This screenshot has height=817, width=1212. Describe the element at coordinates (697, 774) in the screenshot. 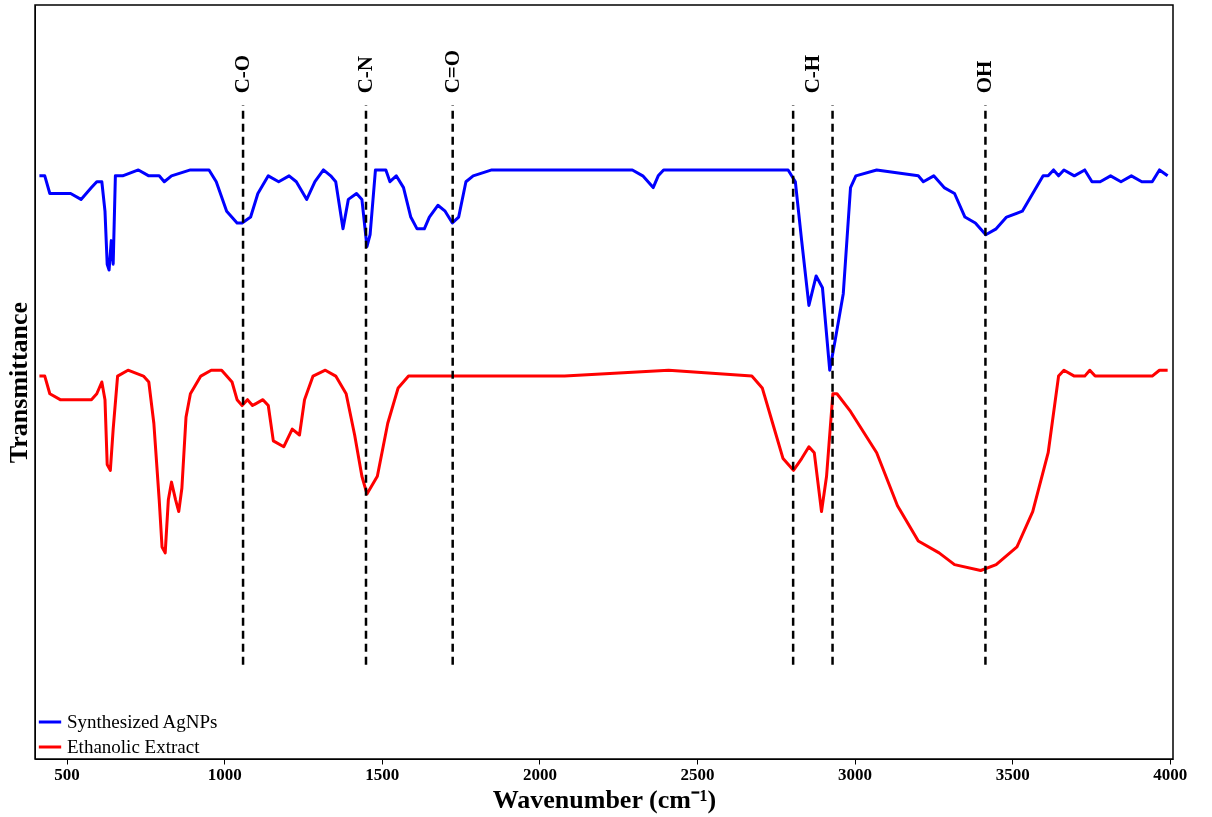

I see `x-tick-label: 2500` at that location.